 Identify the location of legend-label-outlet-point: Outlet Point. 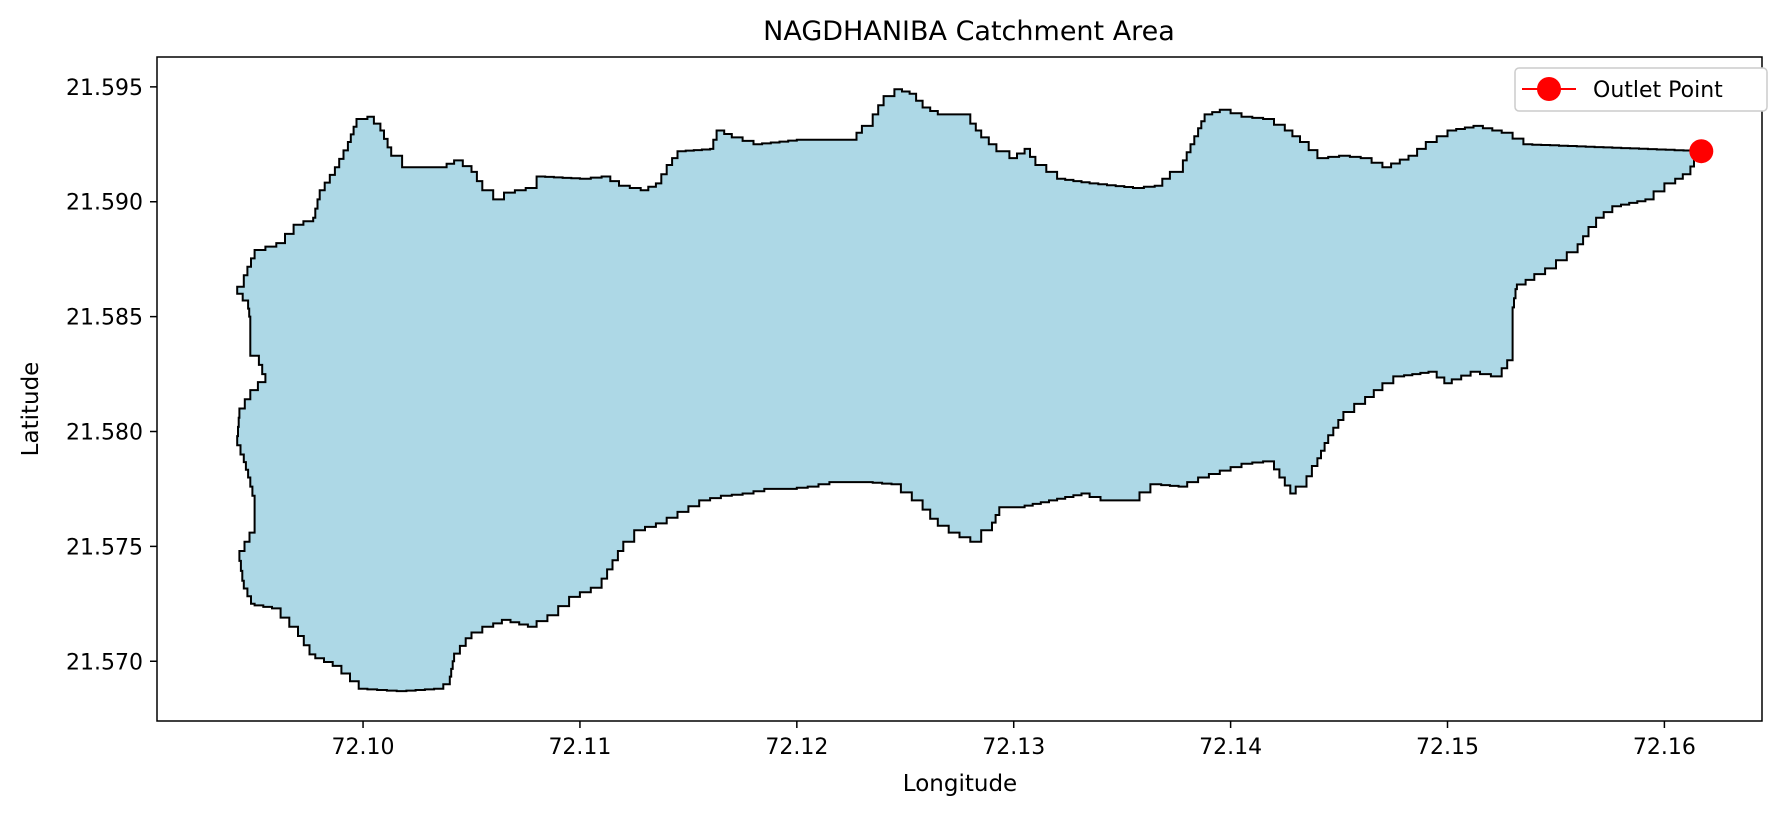
(1658, 90).